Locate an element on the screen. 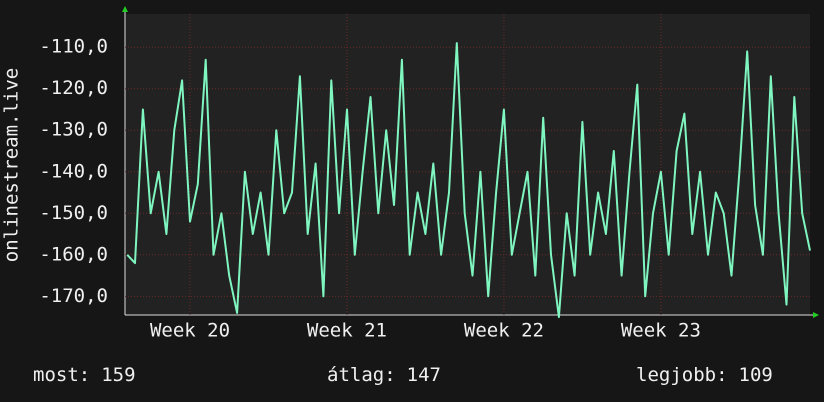 Image resolution: width=824 pixels, height=402 pixels. x-tick-label: Week 23 is located at coordinates (661, 331).